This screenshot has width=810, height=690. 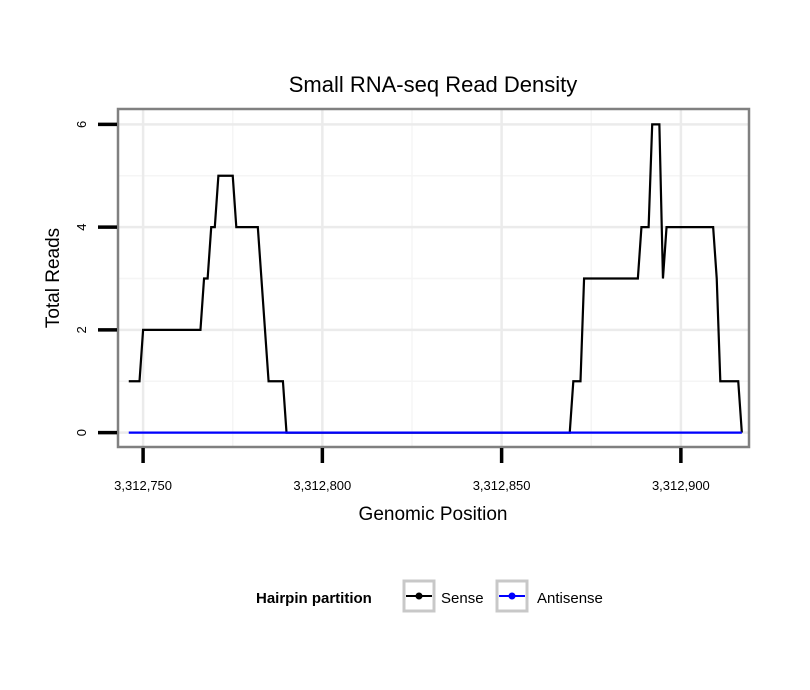 What do you see at coordinates (53, 278) in the screenshot?
I see `y-axis-title: Total Reads` at bounding box center [53, 278].